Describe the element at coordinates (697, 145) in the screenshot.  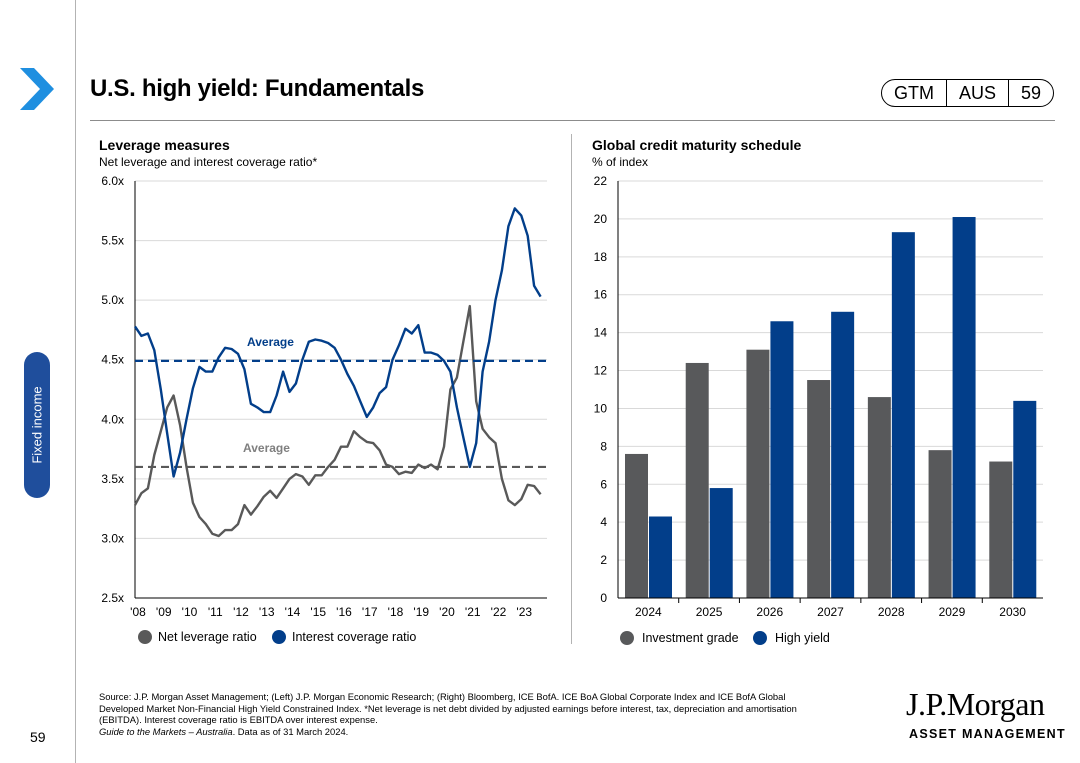
I see `right-chart-title: Global credit maturity schedule` at that location.